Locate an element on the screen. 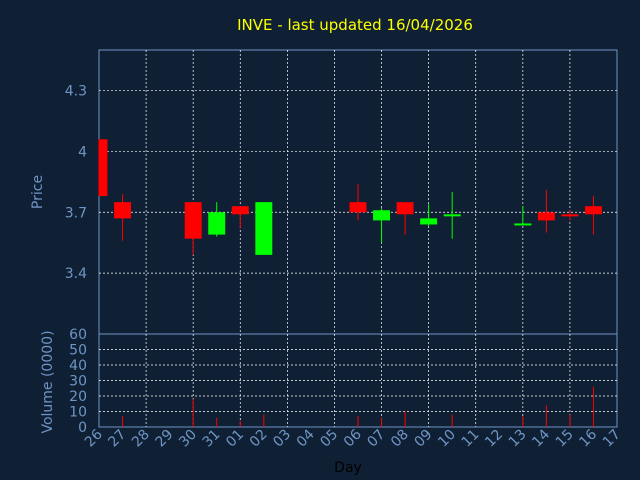 The width and height of the screenshot is (640, 480). x-tick-label: 28 is located at coordinates (141, 439).